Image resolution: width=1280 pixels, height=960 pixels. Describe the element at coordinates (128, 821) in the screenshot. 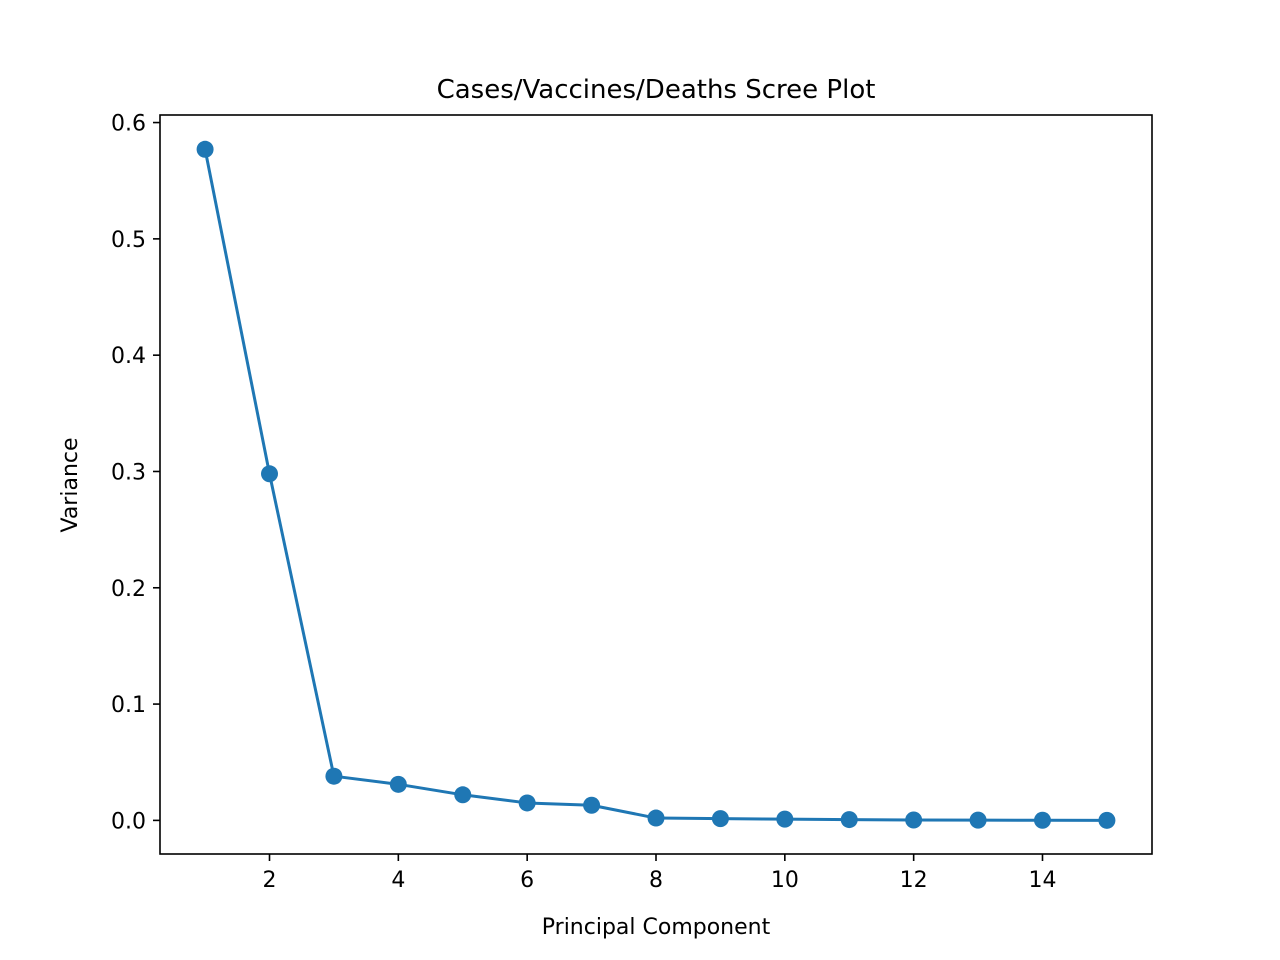

I see `y-tick-label: 0.0` at that location.